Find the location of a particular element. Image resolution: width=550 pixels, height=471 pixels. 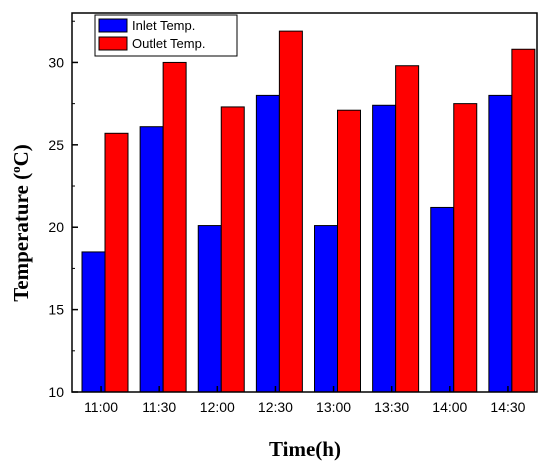

x-tick-label: 12:00 is located at coordinates (217, 407).